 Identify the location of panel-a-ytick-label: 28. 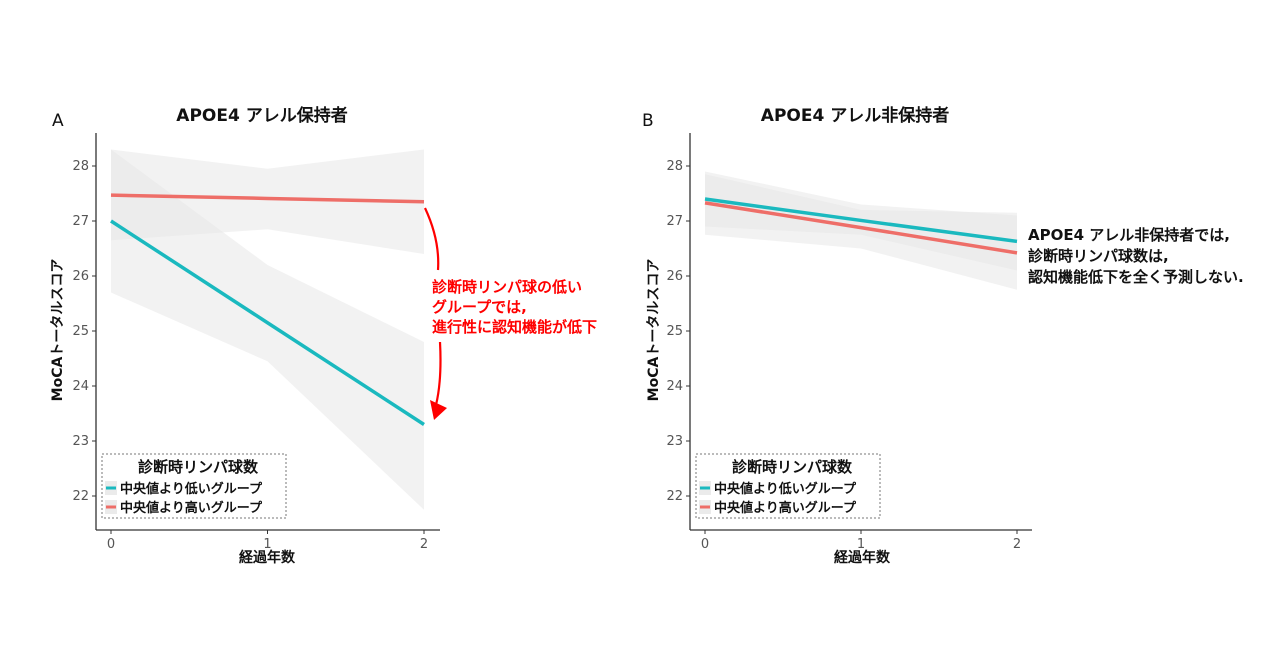
(80, 166).